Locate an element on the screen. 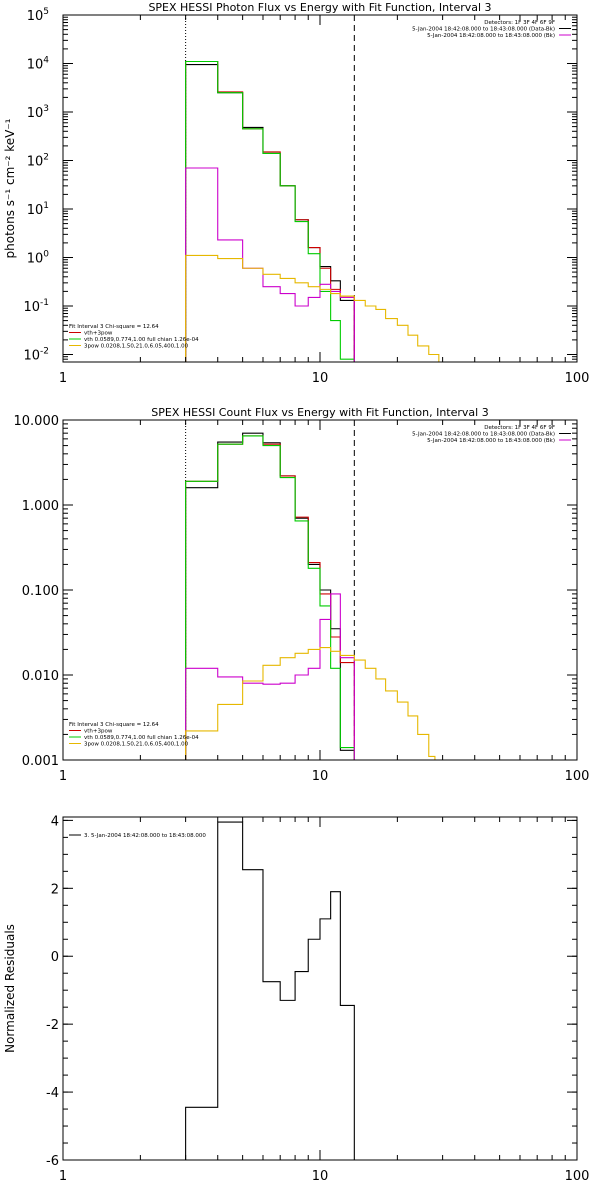 The width and height of the screenshot is (600, 1200). y-tick-base: 10.000 is located at coordinates (37, 421).